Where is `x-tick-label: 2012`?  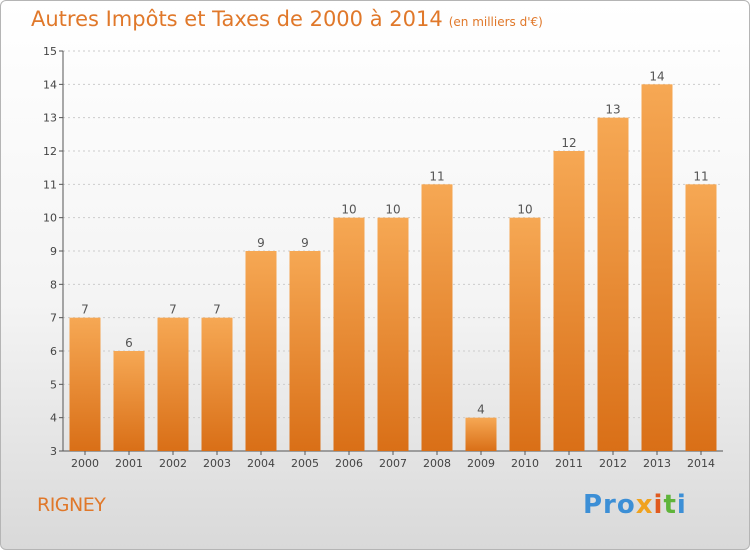 x-tick-label: 2012 is located at coordinates (613, 463).